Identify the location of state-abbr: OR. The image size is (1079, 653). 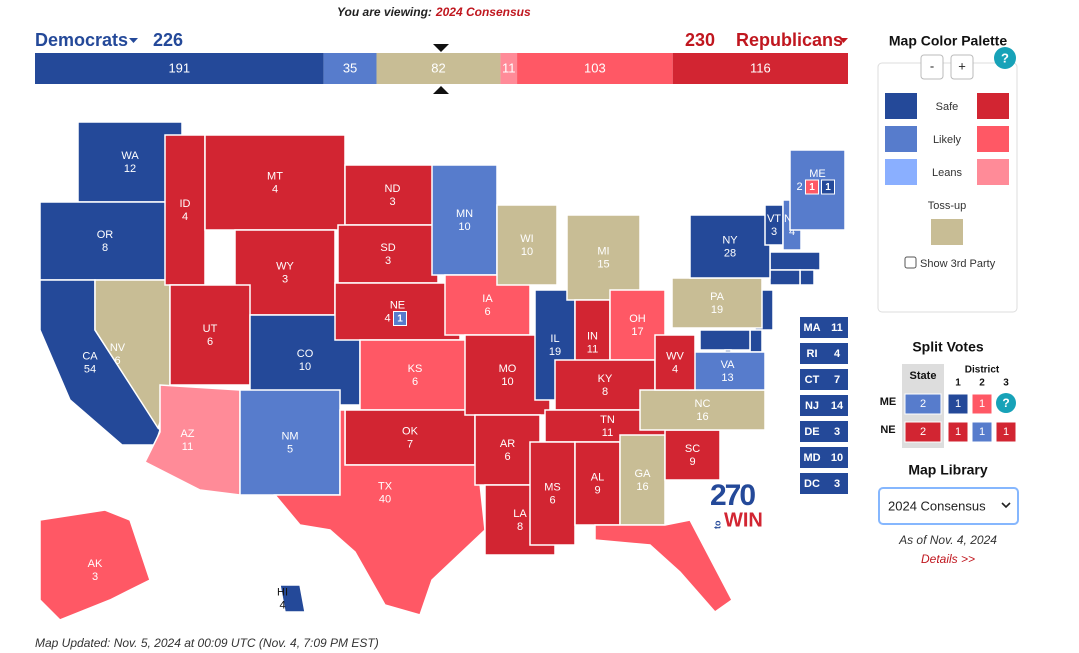
(105, 235).